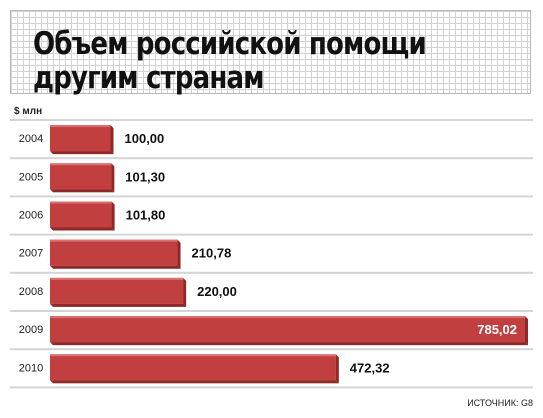 Image resolution: width=543 pixels, height=418 pixels. I want to click on bar-side-2007, so click(179, 254).